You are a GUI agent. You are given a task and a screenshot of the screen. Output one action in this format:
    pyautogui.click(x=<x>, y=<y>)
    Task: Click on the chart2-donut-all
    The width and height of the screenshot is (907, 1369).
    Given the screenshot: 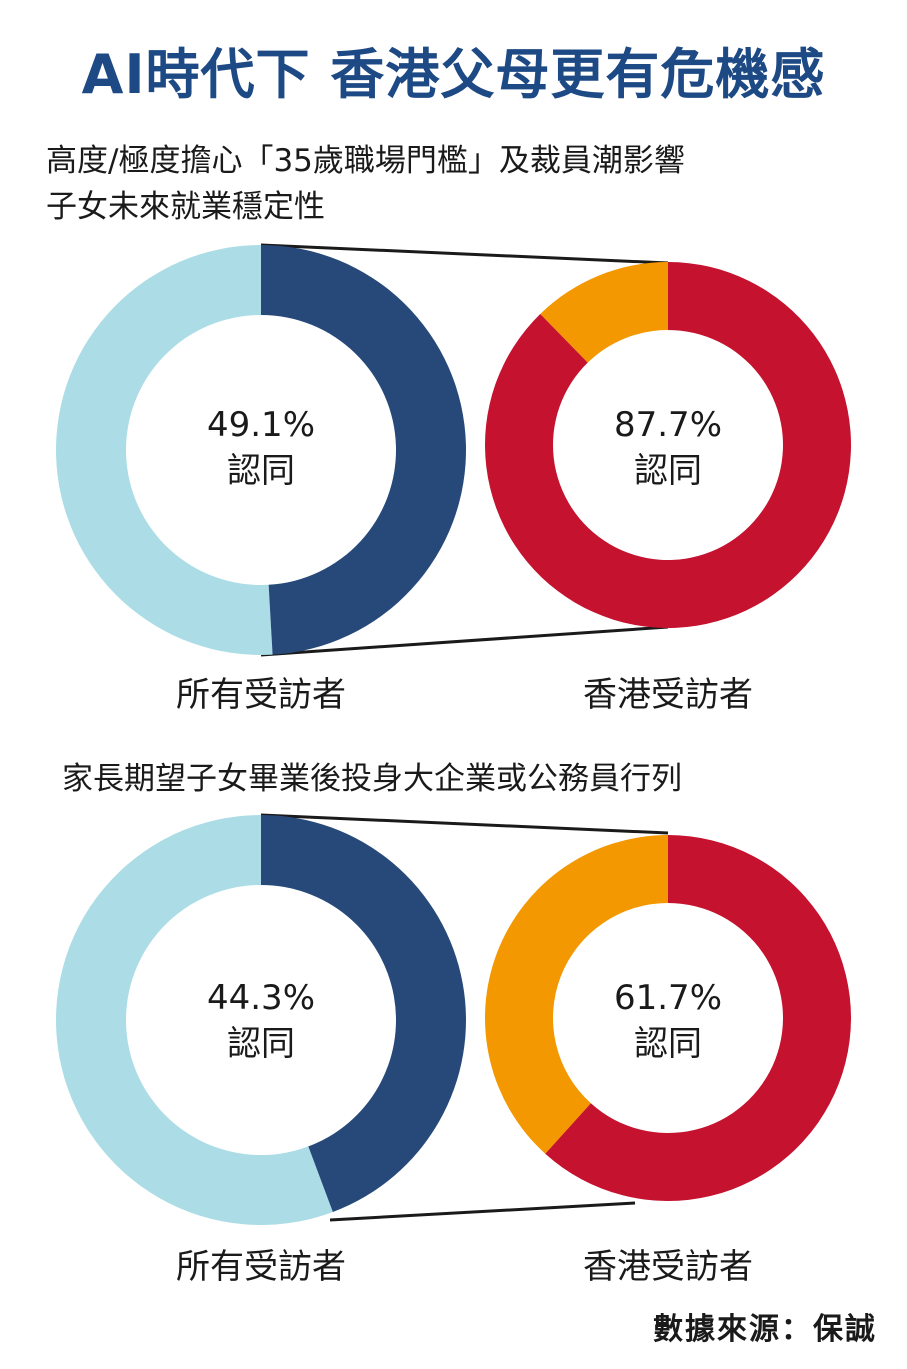 What is the action you would take?
    pyautogui.click(x=260, y=1020)
    